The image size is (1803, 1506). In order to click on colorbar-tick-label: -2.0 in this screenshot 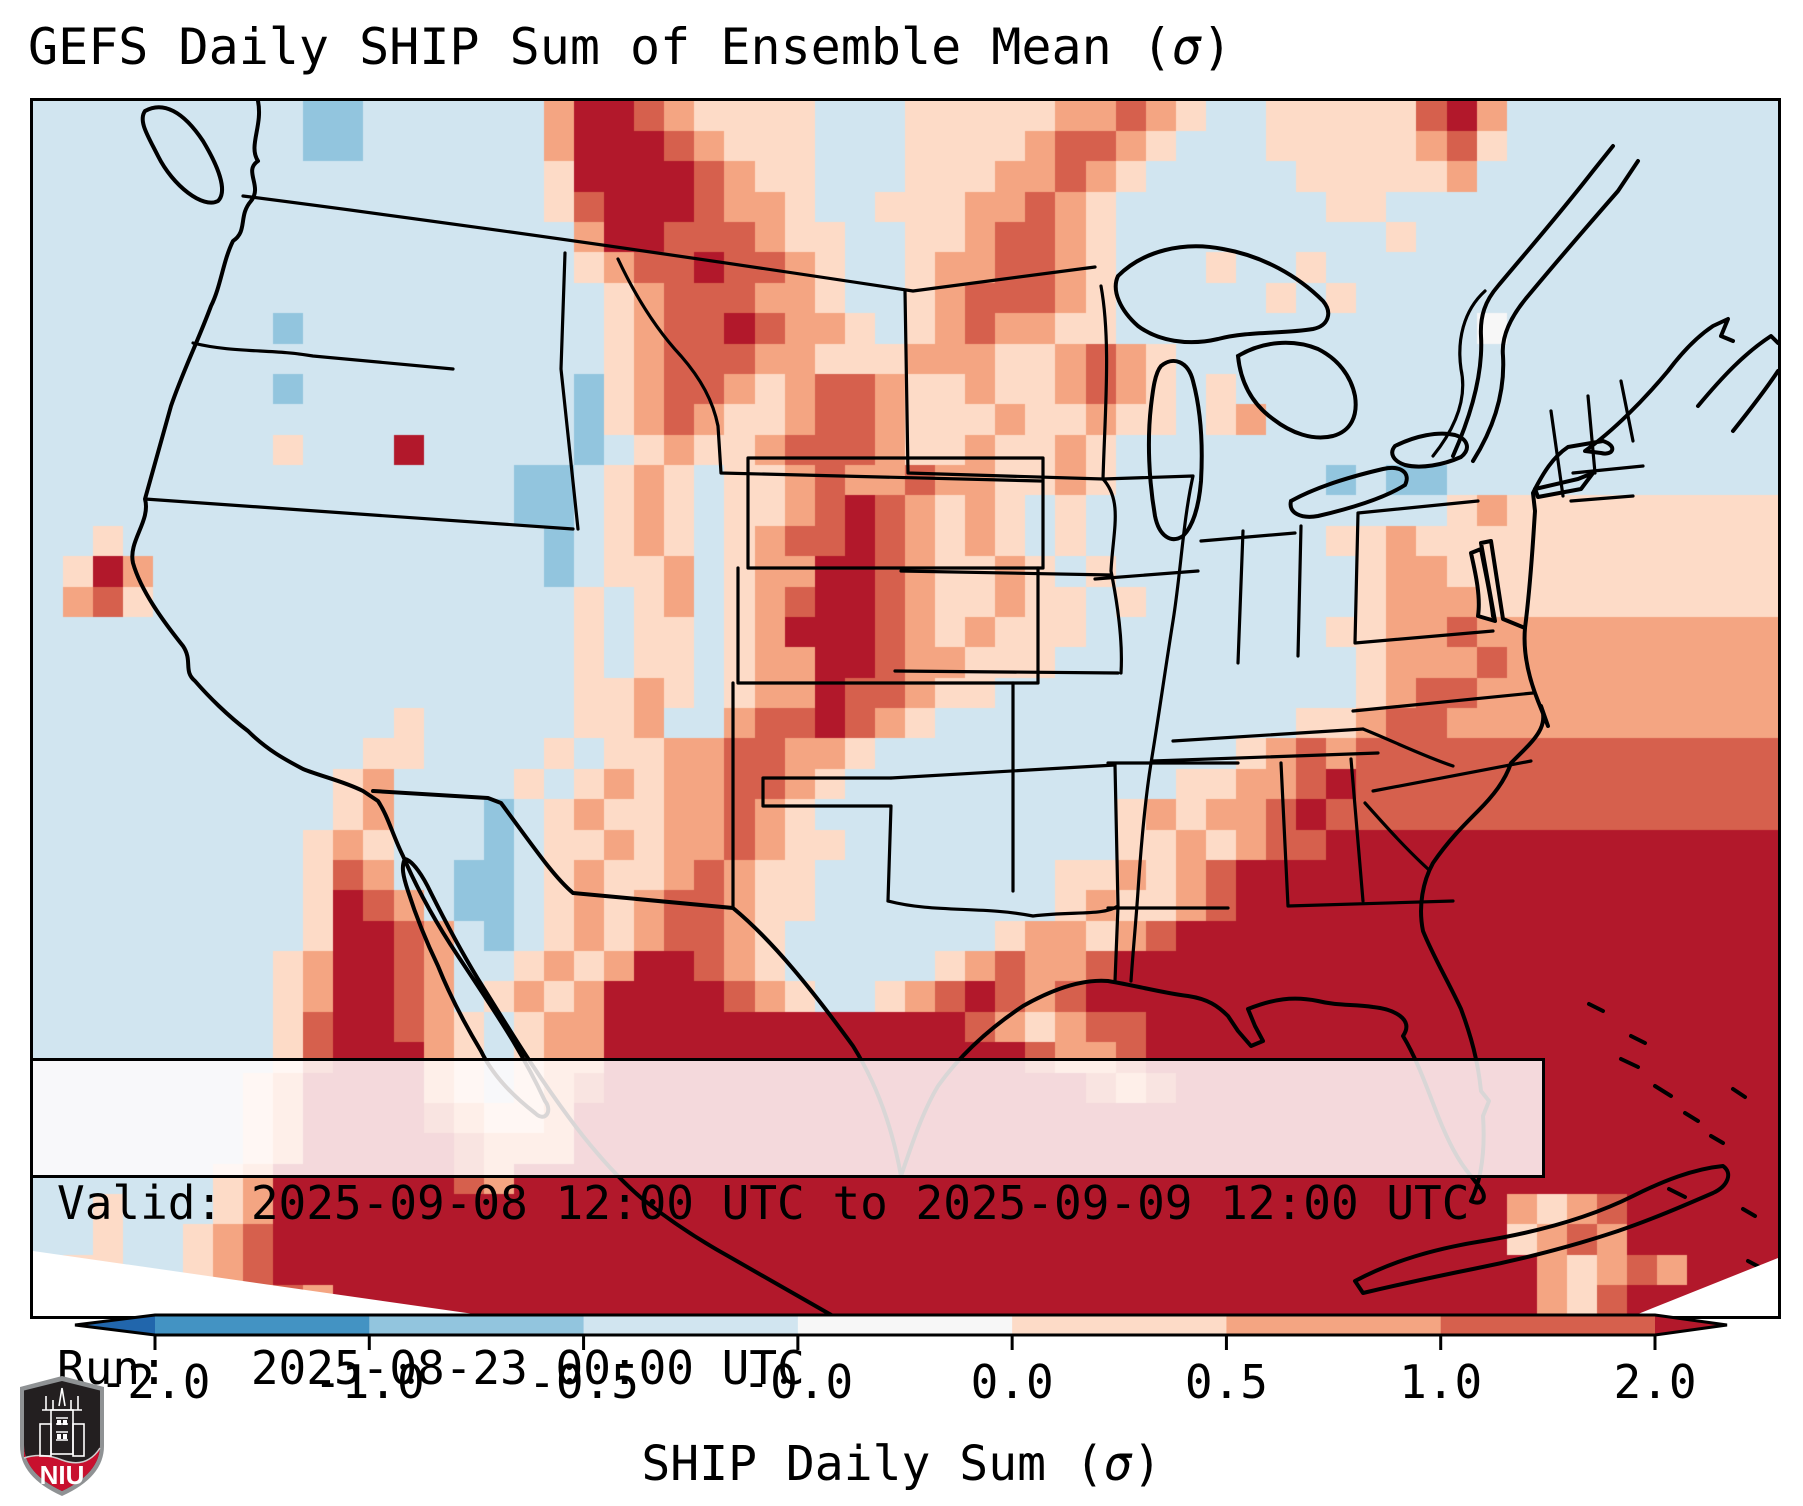, I will do `click(155, 1382)`.